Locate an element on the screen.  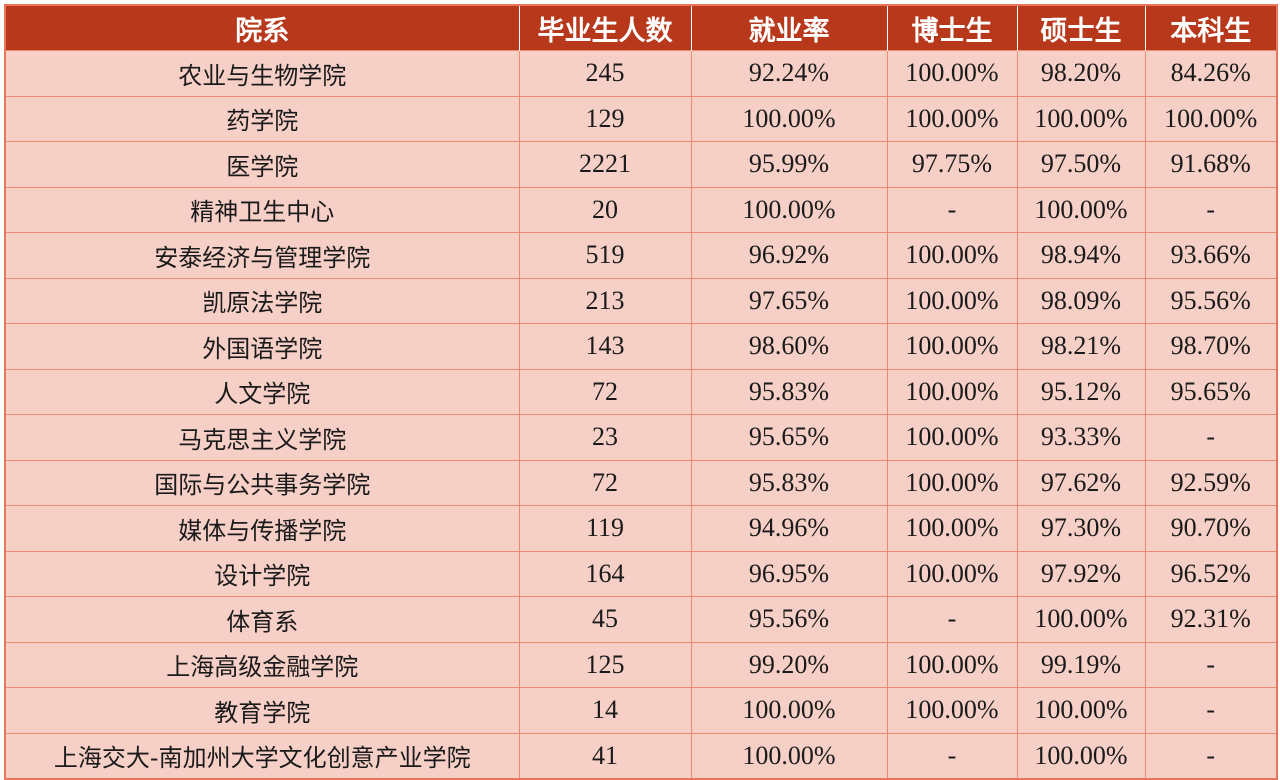
table-row: 精神卫生中心 20 100.00% -100.00% - is located at coordinates (641, 209).